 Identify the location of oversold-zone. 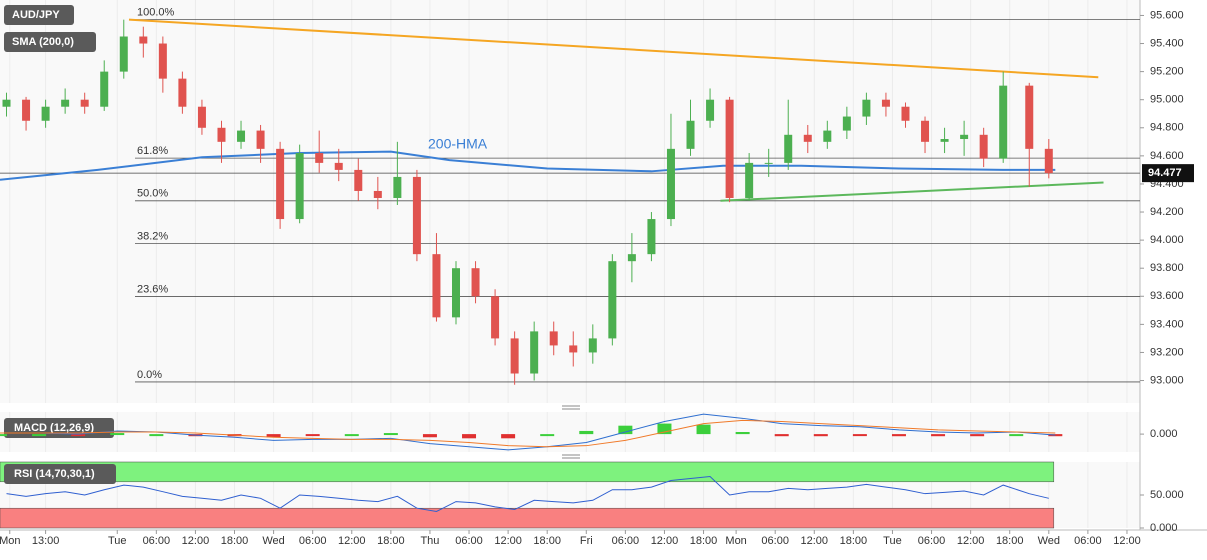
(527, 518).